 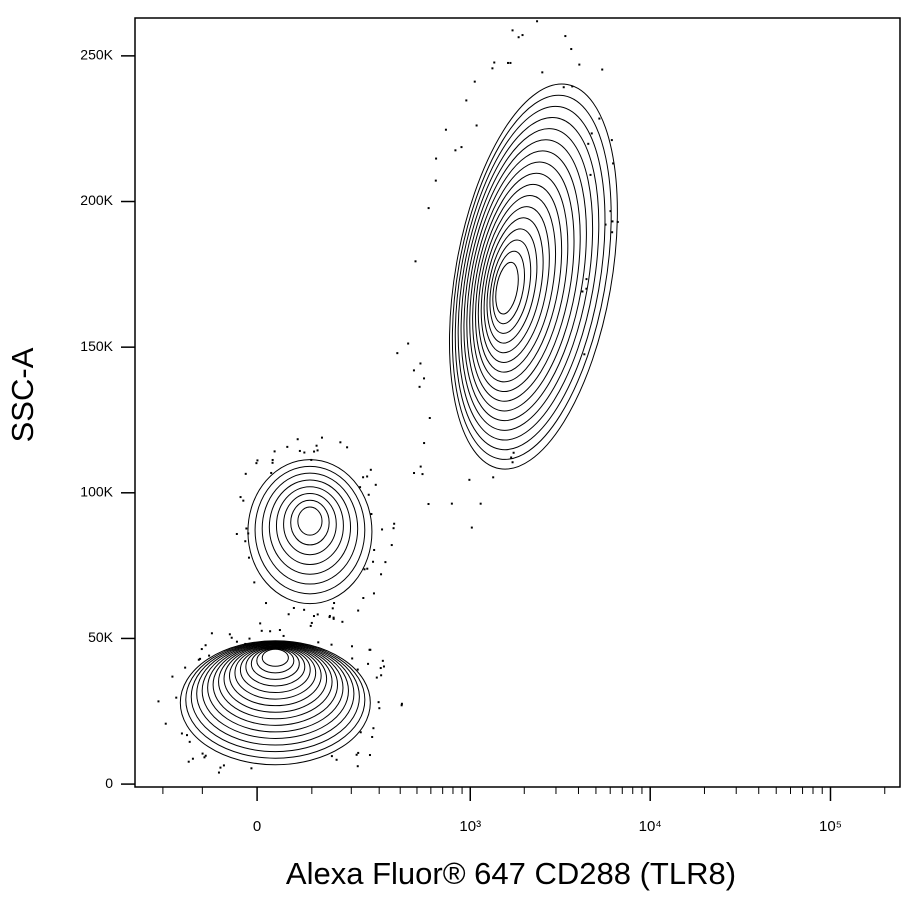 I want to click on y-tick-label: 250K, so click(x=96, y=55).